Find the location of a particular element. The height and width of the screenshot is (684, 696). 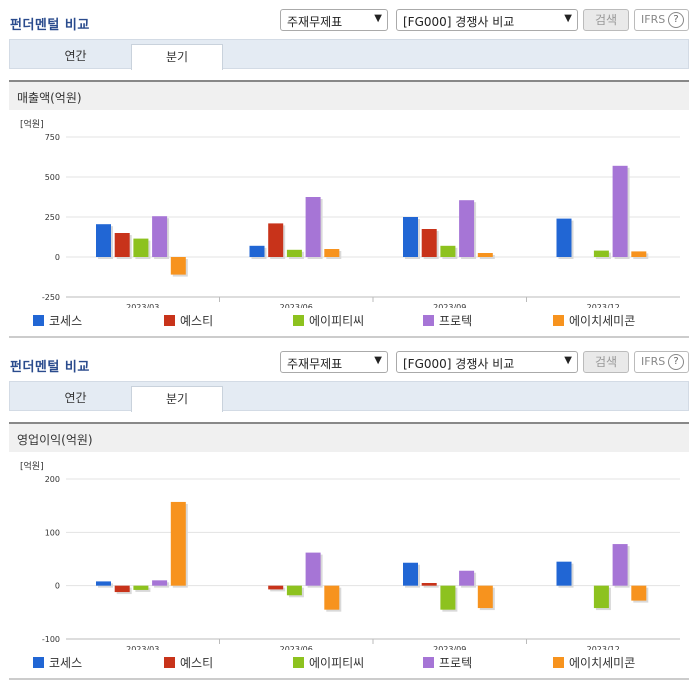

chevron-down-icon: ▼ is located at coordinates (568, 360).